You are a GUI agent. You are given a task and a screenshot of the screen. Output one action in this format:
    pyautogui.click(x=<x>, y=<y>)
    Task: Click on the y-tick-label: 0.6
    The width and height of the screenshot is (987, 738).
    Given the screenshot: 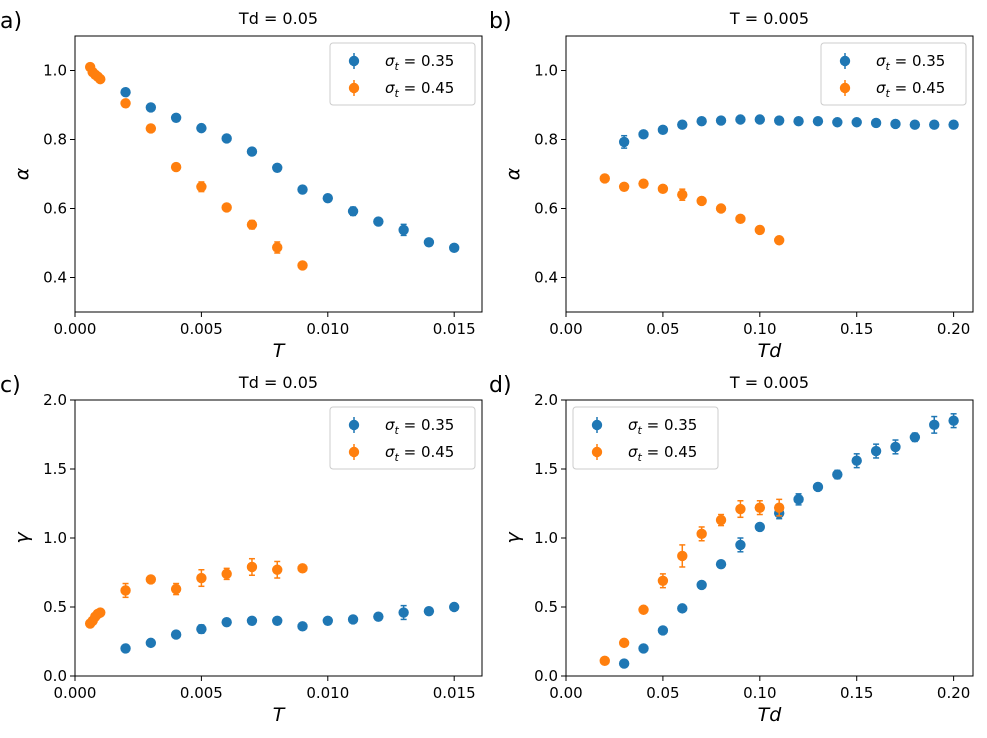 What is the action you would take?
    pyautogui.click(x=55, y=209)
    